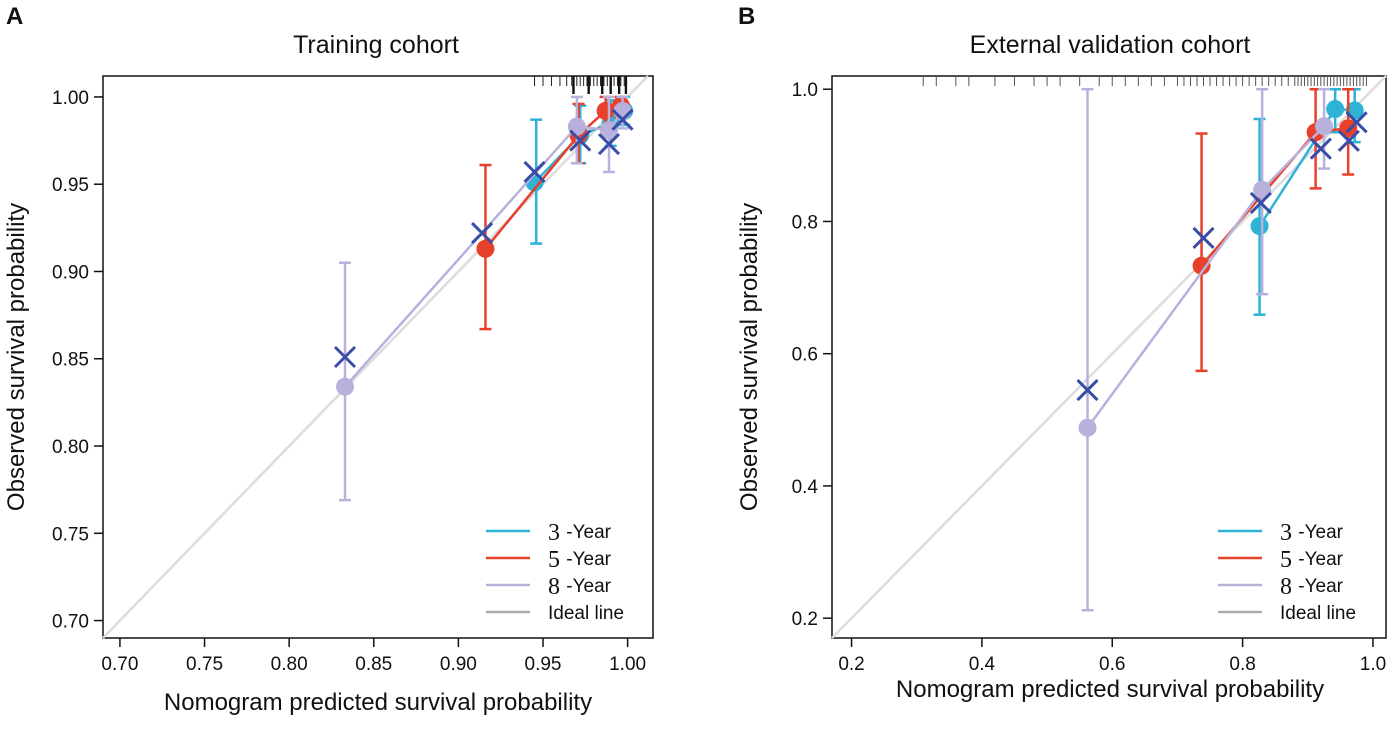  I want to click on x-tick-label: 0.90, so click(458, 664).